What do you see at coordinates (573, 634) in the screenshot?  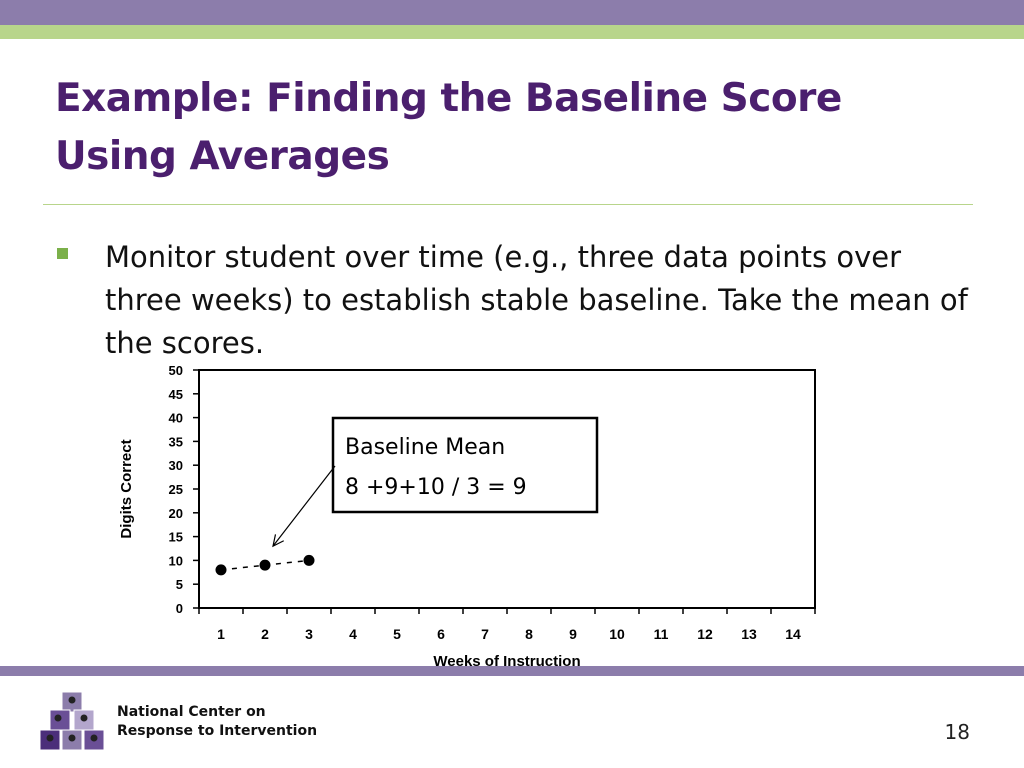 I see `x-tick-label: 9` at bounding box center [573, 634].